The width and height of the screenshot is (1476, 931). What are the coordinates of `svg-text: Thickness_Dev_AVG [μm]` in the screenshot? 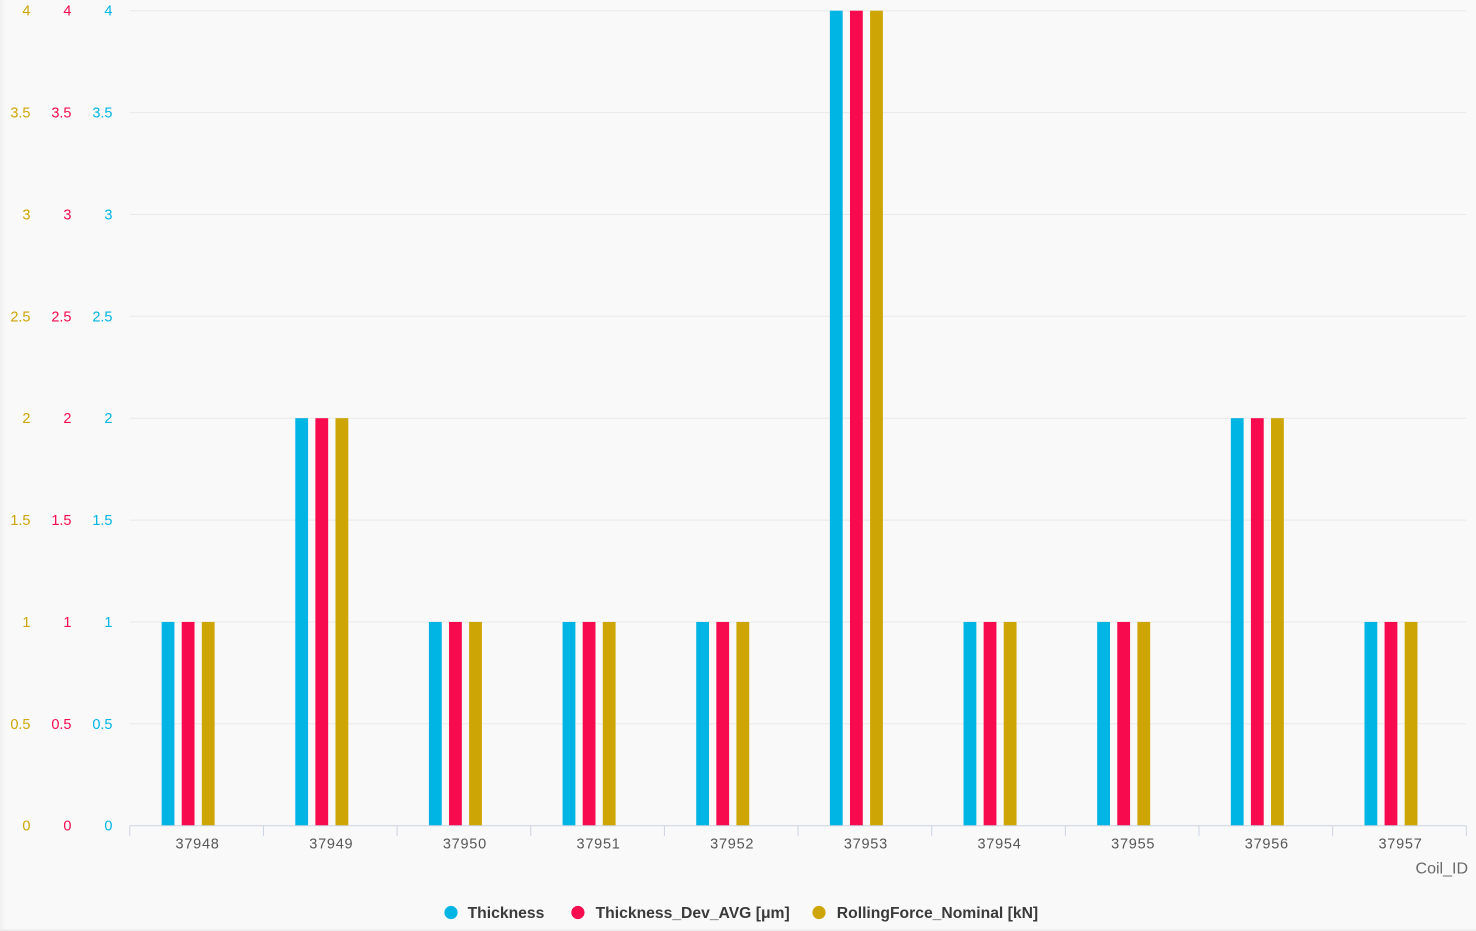 It's located at (693, 913).